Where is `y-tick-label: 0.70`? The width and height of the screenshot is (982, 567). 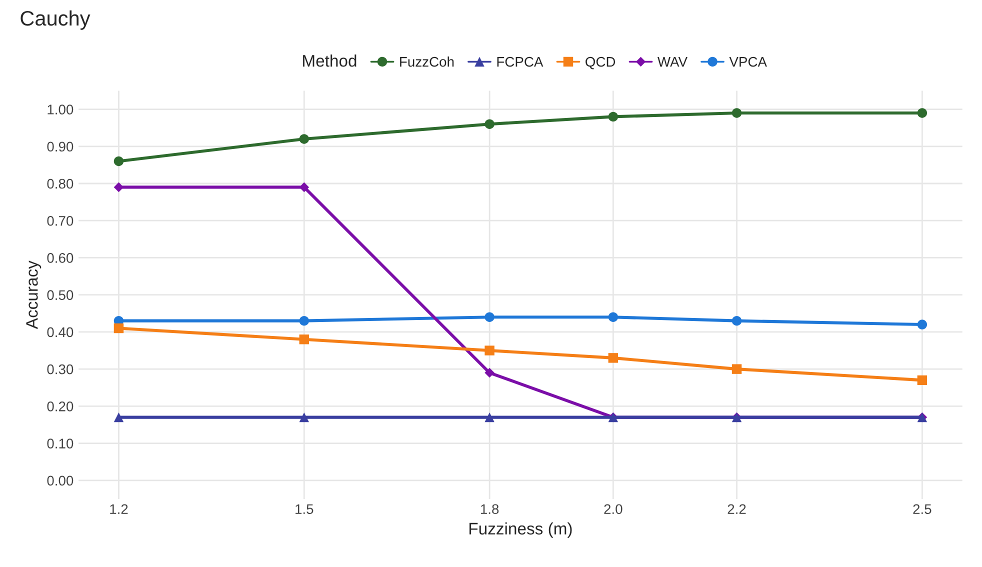 y-tick-label: 0.70 is located at coordinates (60, 221).